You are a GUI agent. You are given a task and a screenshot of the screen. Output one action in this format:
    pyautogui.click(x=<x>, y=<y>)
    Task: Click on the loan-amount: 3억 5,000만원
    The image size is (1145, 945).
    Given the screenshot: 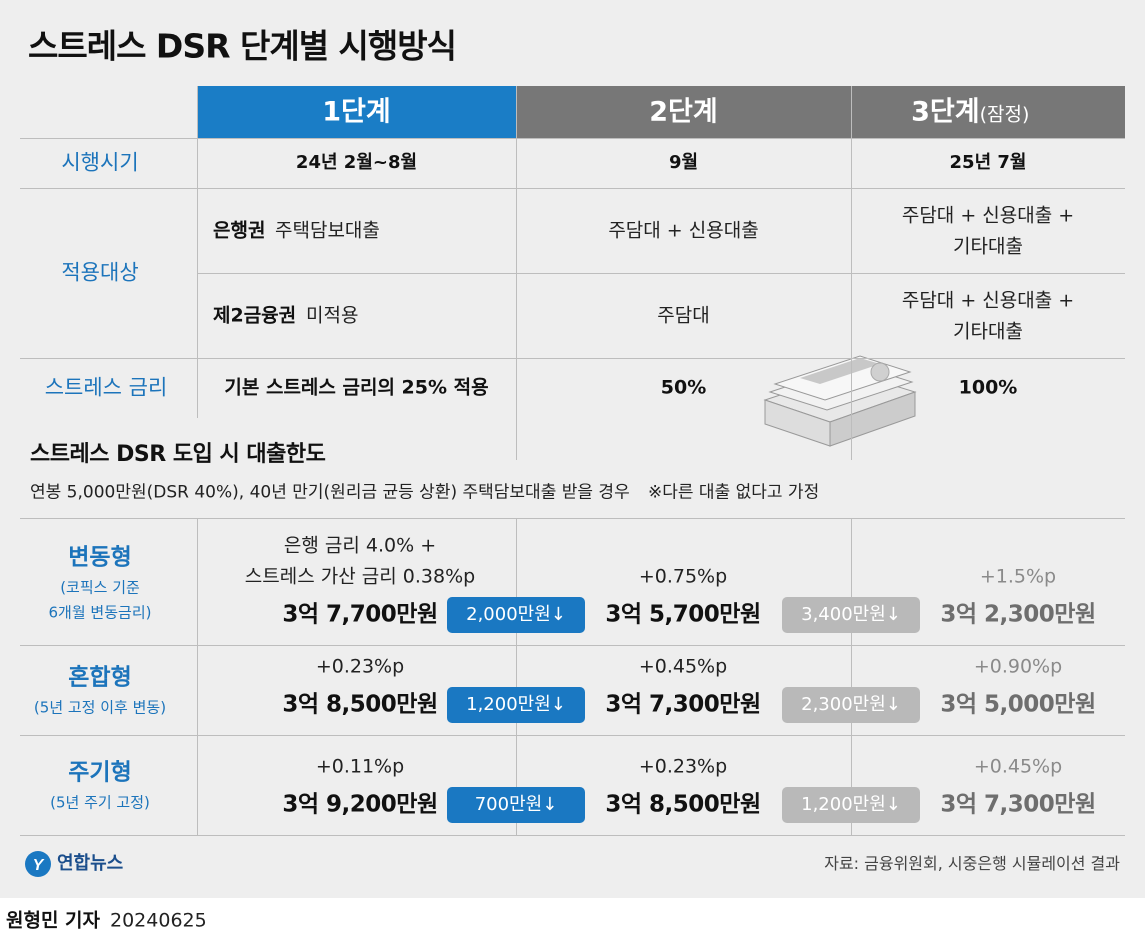 What is the action you would take?
    pyautogui.click(x=1018, y=704)
    